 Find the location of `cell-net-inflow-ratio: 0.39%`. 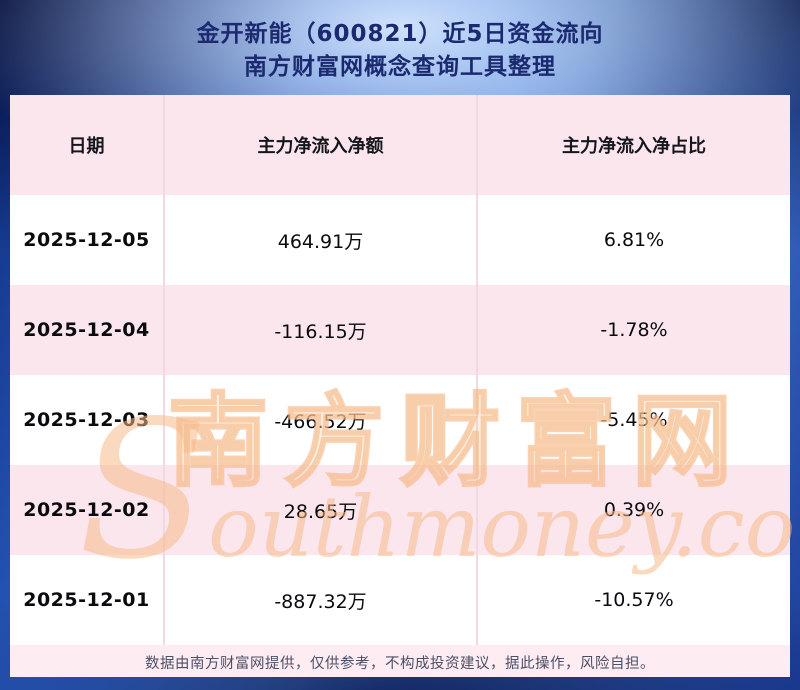

cell-net-inflow-ratio: 0.39% is located at coordinates (634, 510).